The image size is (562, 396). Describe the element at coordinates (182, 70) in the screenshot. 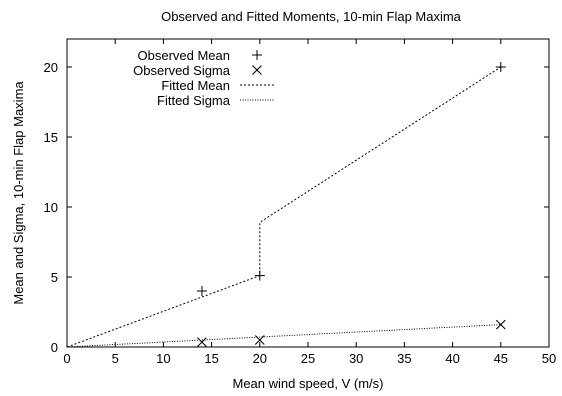

I see `legend-label: Observed Sigma` at that location.